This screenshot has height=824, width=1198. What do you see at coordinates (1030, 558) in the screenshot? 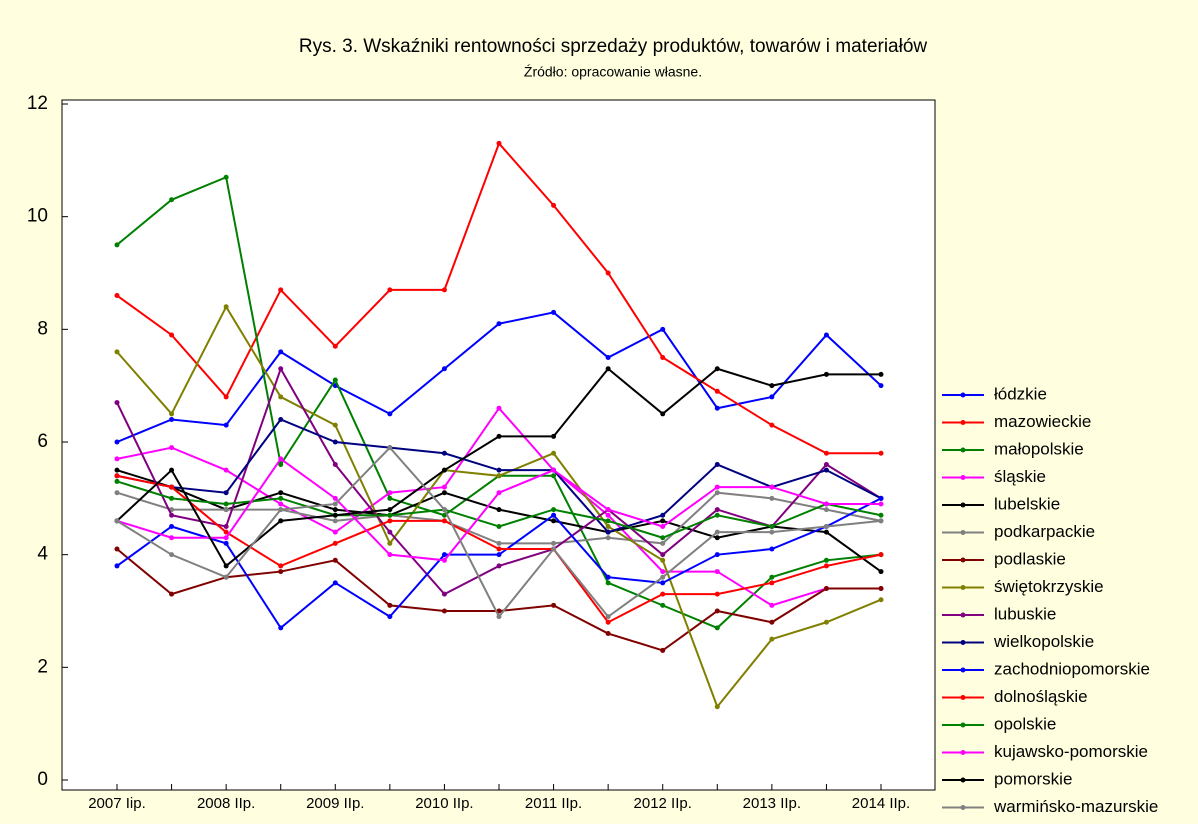
I see `legend-label: podlaskie` at bounding box center [1030, 558].